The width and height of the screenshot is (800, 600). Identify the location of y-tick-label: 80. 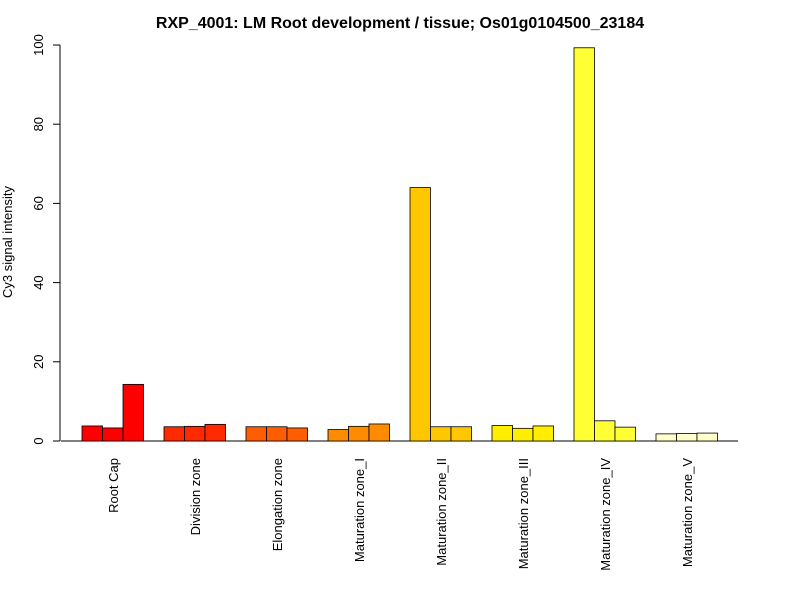
(38, 124).